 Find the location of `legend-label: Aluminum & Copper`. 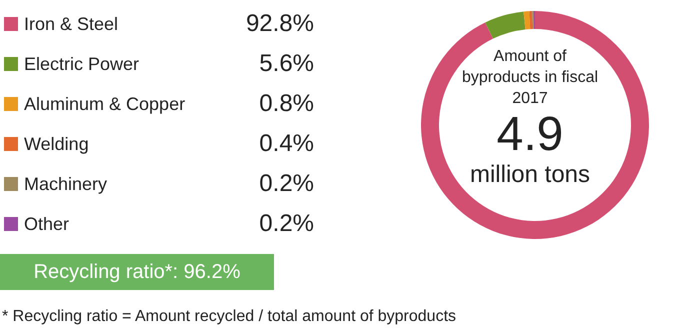

legend-label: Aluminum & Copper is located at coordinates (105, 104).